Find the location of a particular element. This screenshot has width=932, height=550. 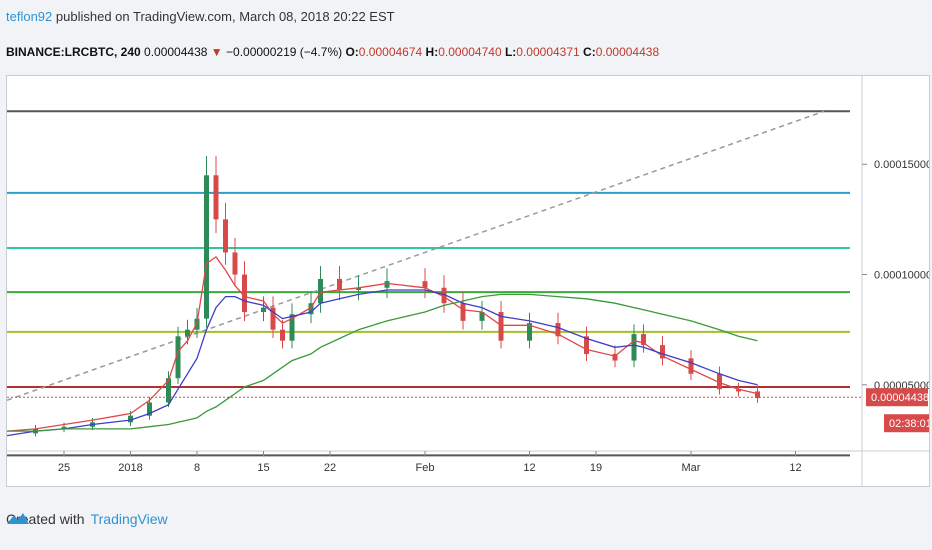

change-value: −0.00000219 (−4.7%) is located at coordinates (284, 52).